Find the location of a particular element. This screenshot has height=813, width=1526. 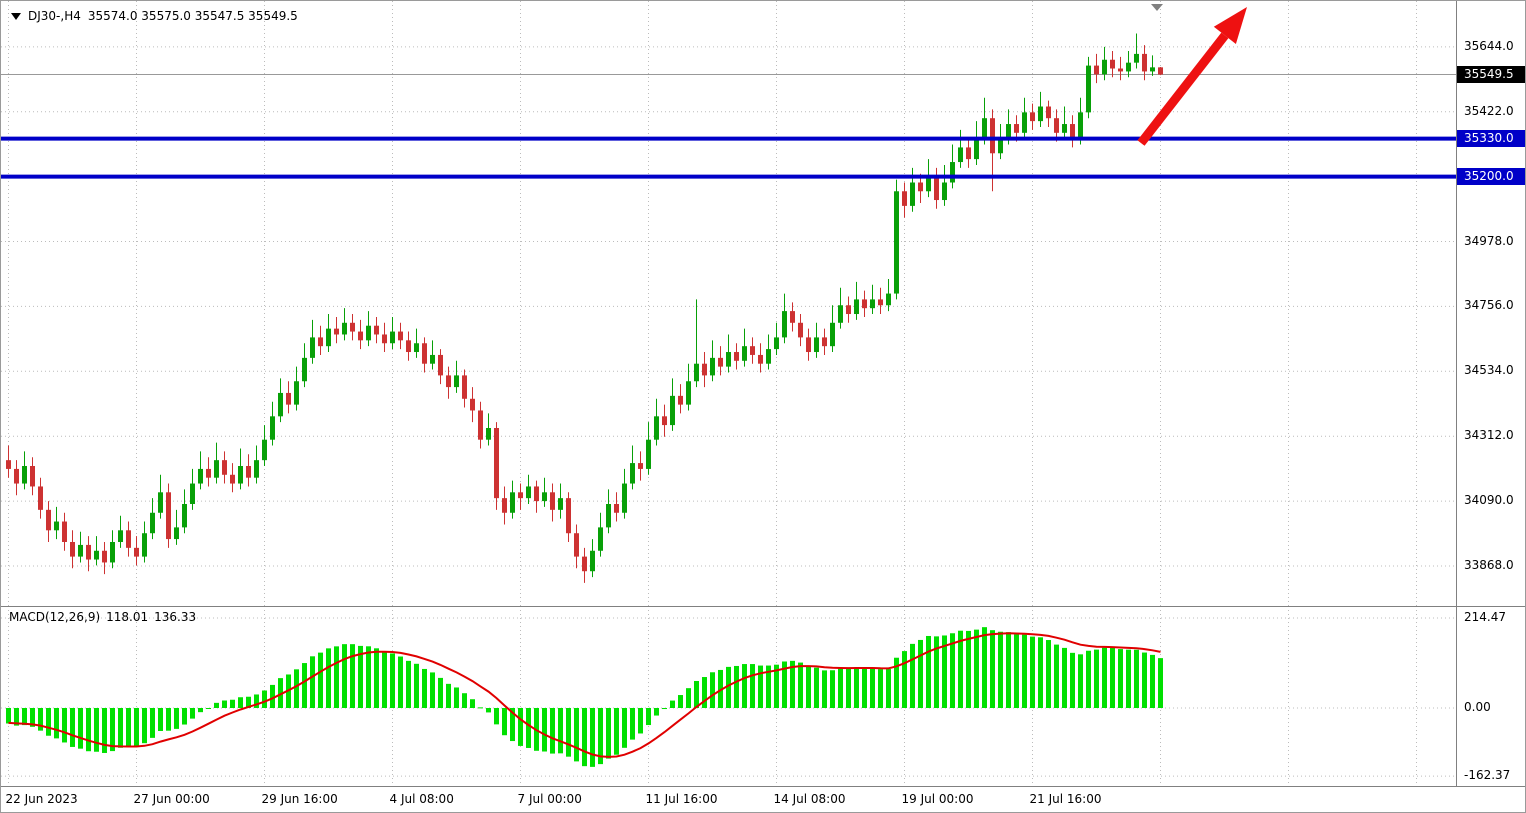

price-tick-label: 34090.0 is located at coordinates (1489, 500).